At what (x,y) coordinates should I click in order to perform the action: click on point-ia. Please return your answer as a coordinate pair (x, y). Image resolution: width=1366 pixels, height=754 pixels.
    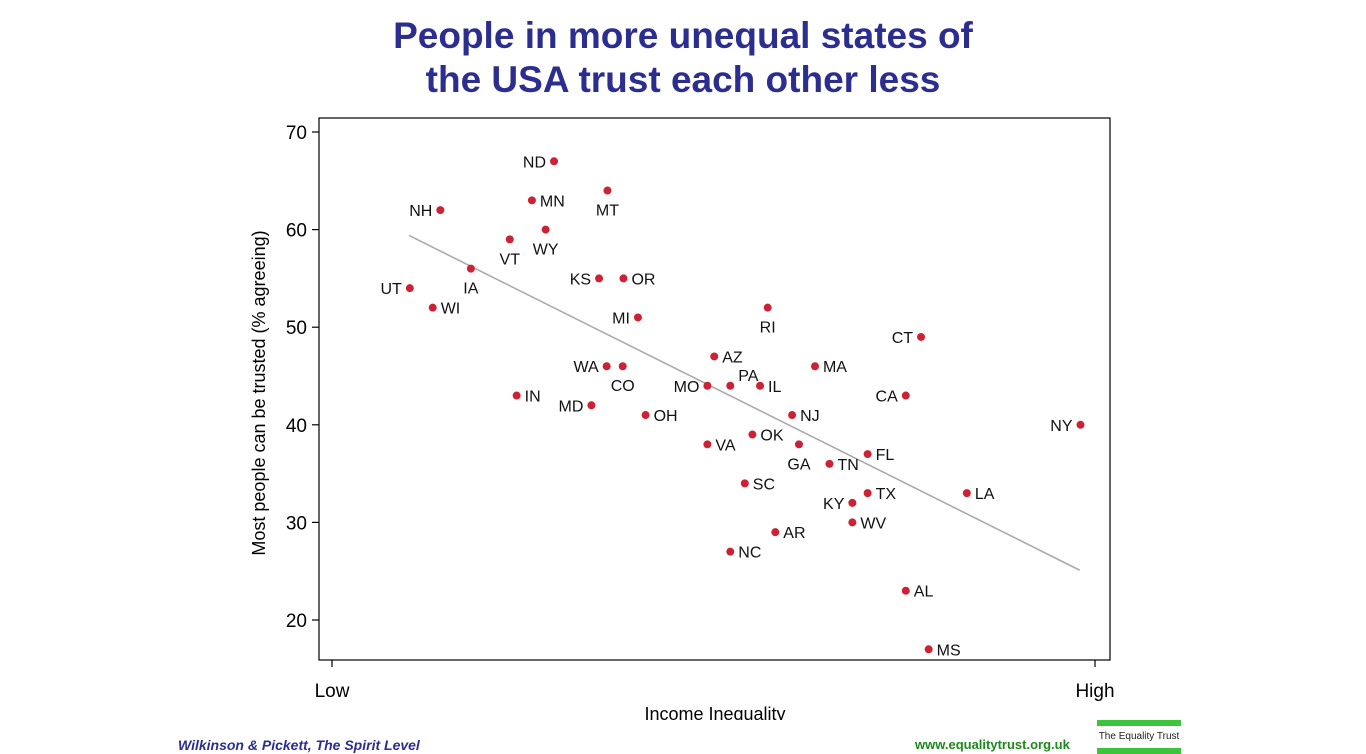
    Looking at the image, I should click on (470, 268).